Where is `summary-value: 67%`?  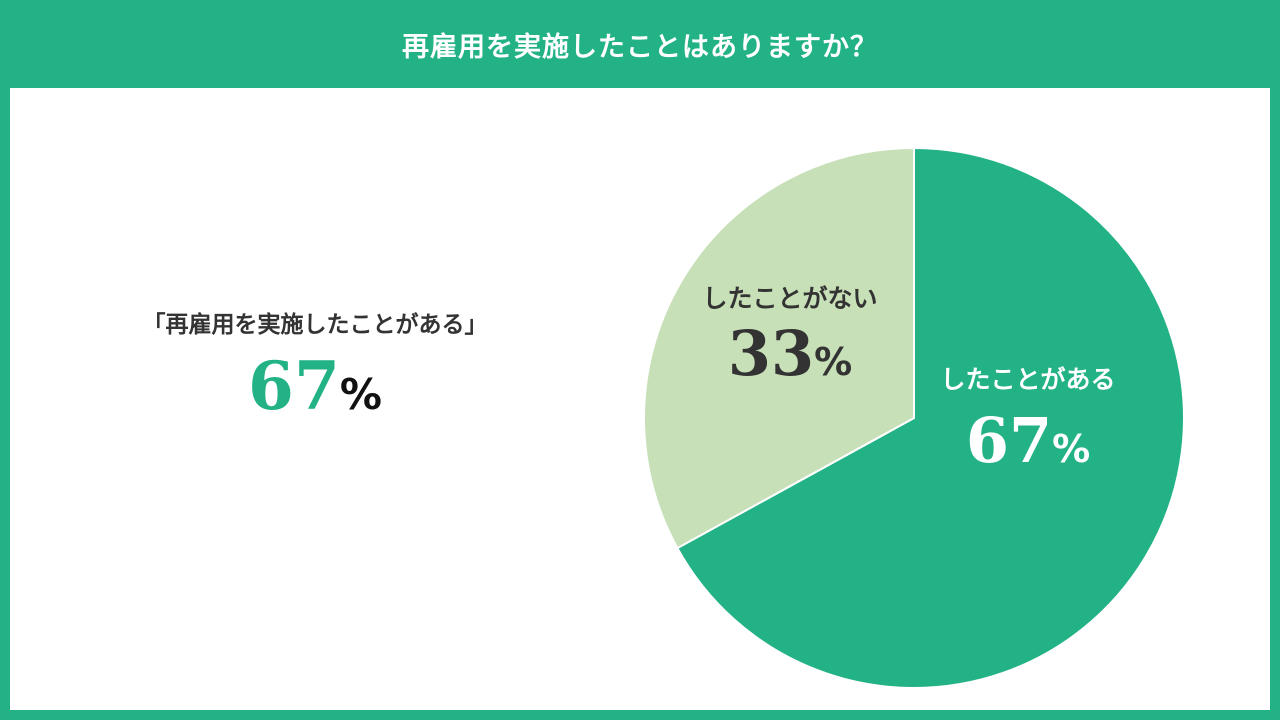 summary-value: 67% is located at coordinates (315, 386).